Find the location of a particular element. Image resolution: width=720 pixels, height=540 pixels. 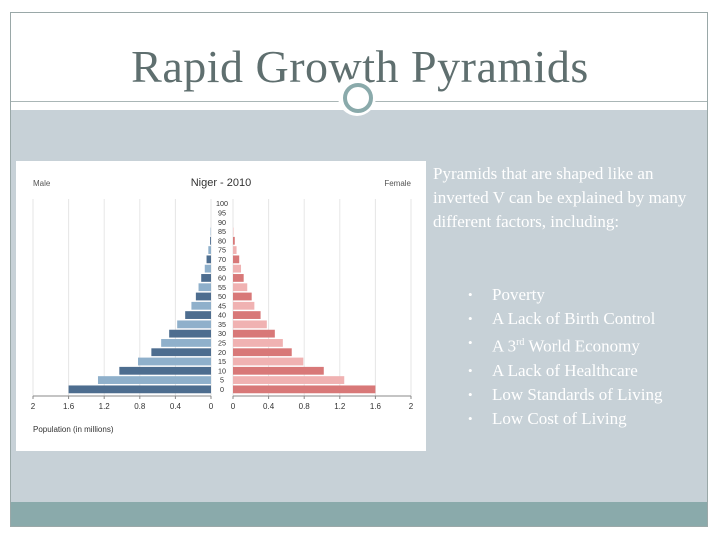

list-item: • A 3rd World Economy is located at coordinates (565, 345).